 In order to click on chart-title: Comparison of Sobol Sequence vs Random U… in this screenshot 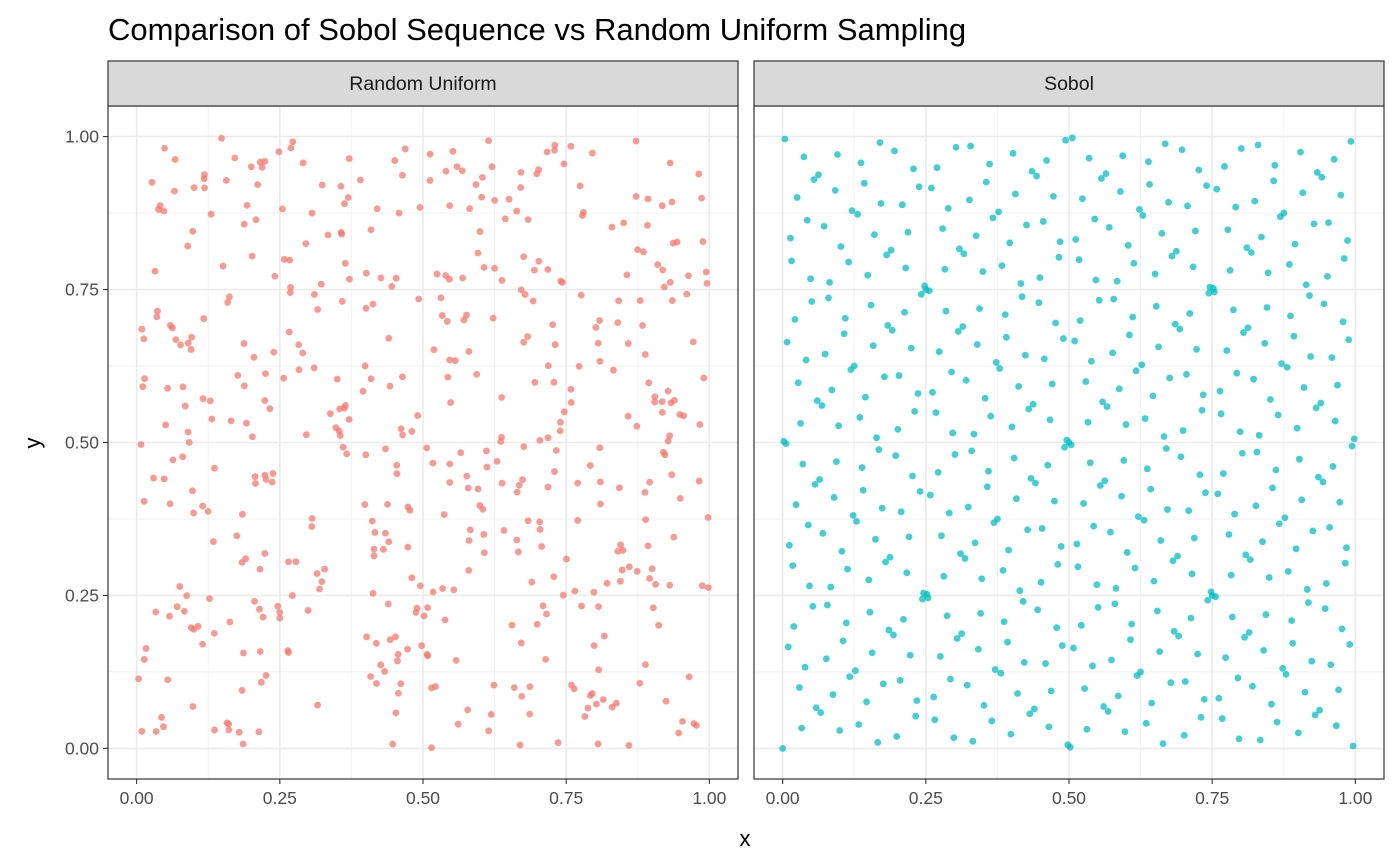, I will do `click(537, 29)`.